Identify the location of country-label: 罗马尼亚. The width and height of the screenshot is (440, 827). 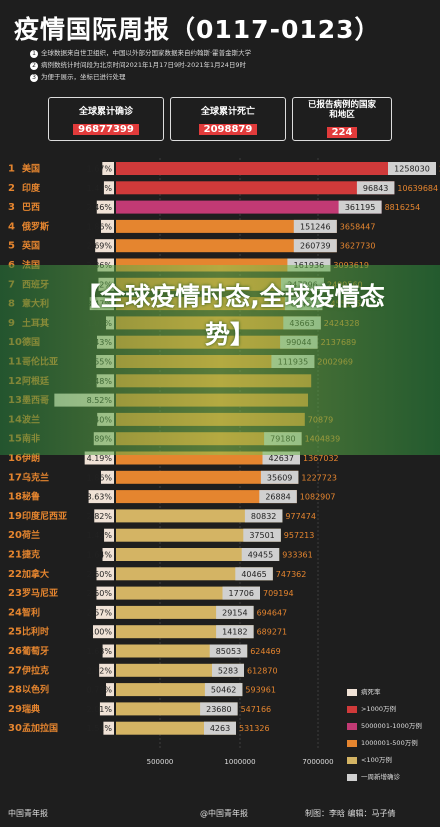
(40, 593).